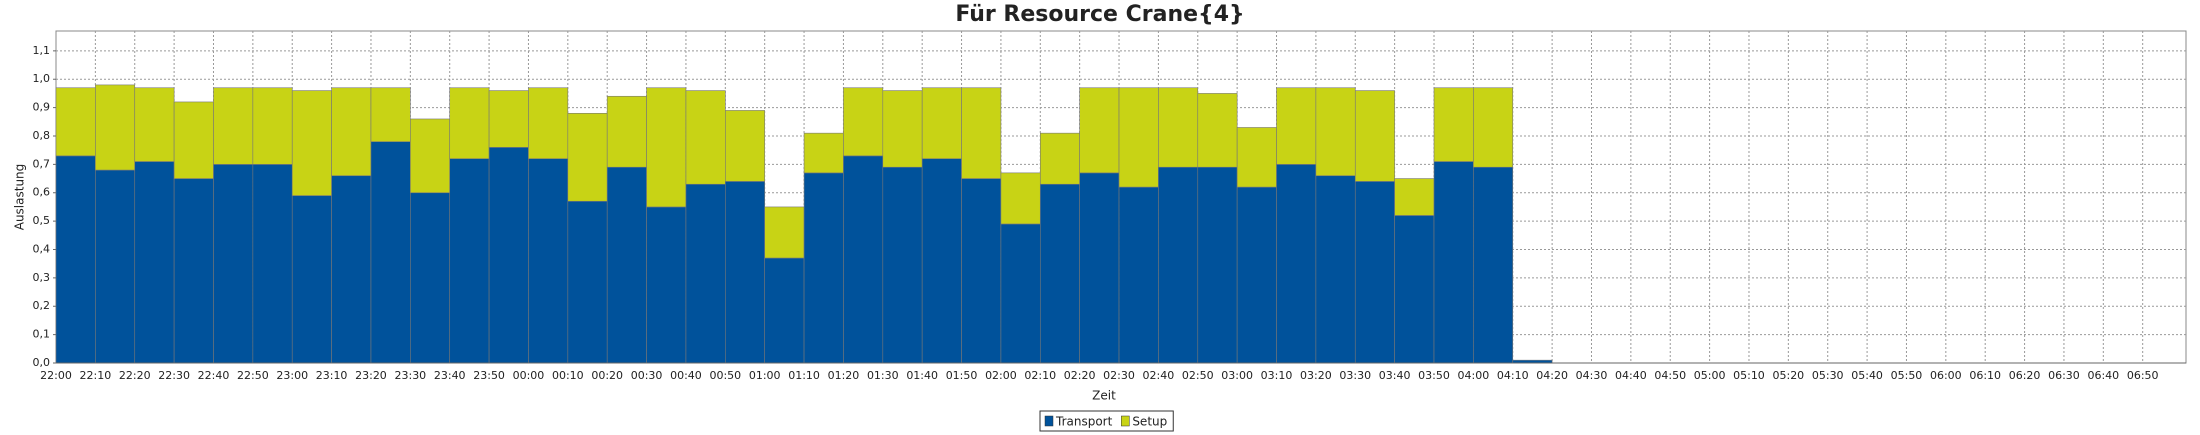  Describe the element at coordinates (844, 375) in the screenshot. I see `x-tick-label: 01:20` at that location.